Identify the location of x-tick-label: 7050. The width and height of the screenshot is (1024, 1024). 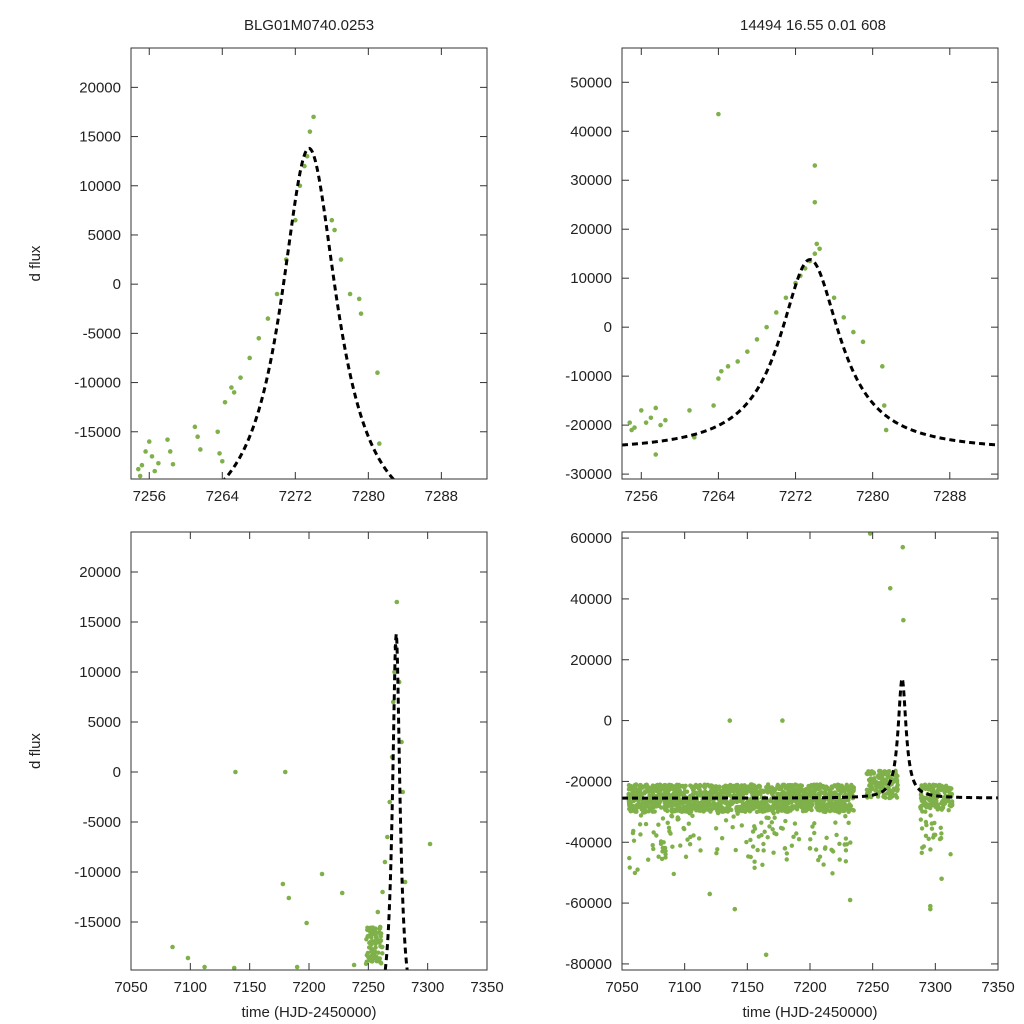
(621, 987).